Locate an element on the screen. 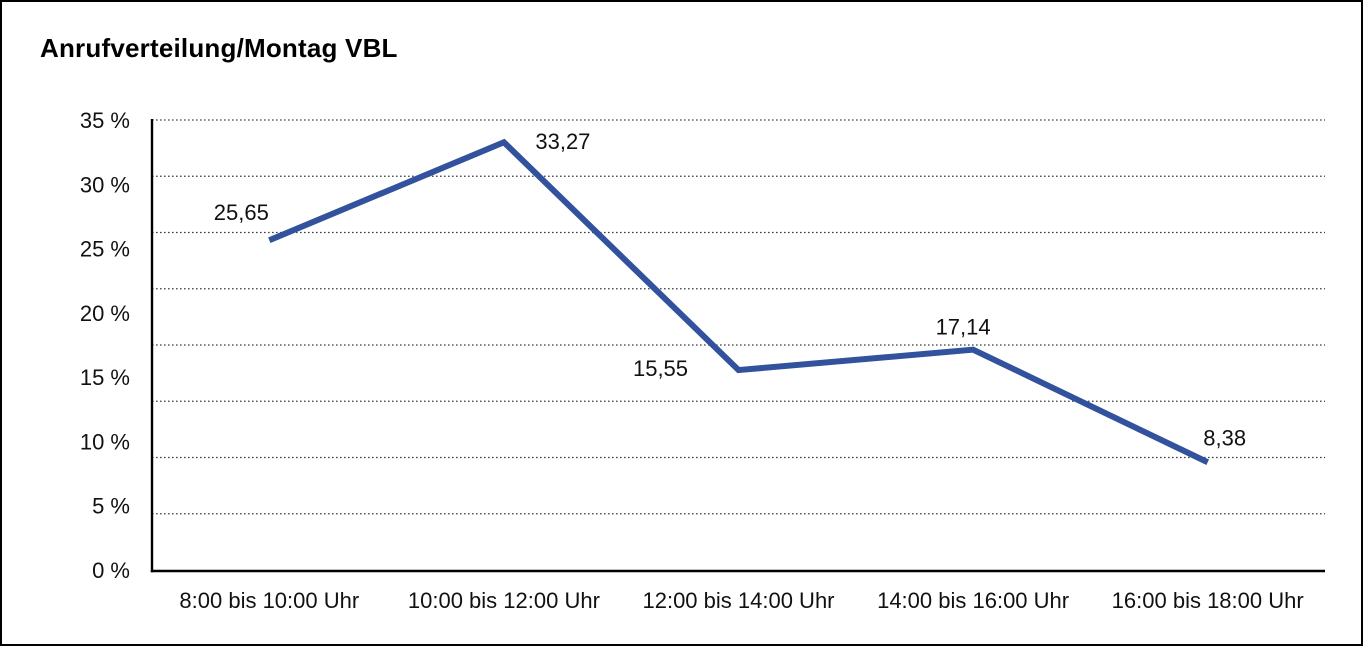  x-category-label: 10:00 bis 12:00 Uhr is located at coordinates (504, 600).